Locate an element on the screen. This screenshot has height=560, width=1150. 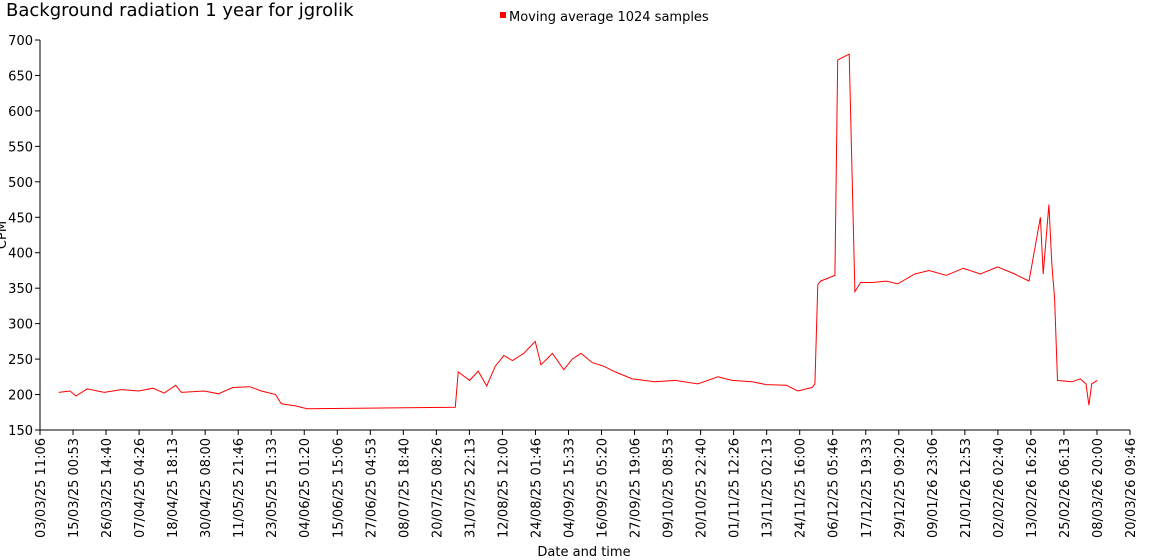
x-tick-label: 24/11/25 16:00 is located at coordinates (801, 488).